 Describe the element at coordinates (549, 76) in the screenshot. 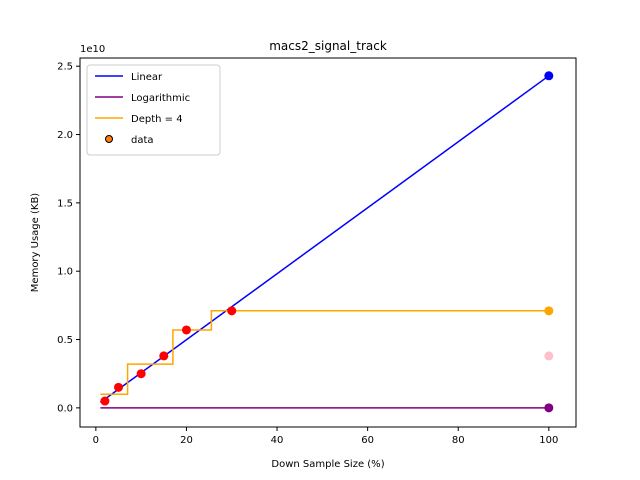

I see `data-point-linear-end` at that location.